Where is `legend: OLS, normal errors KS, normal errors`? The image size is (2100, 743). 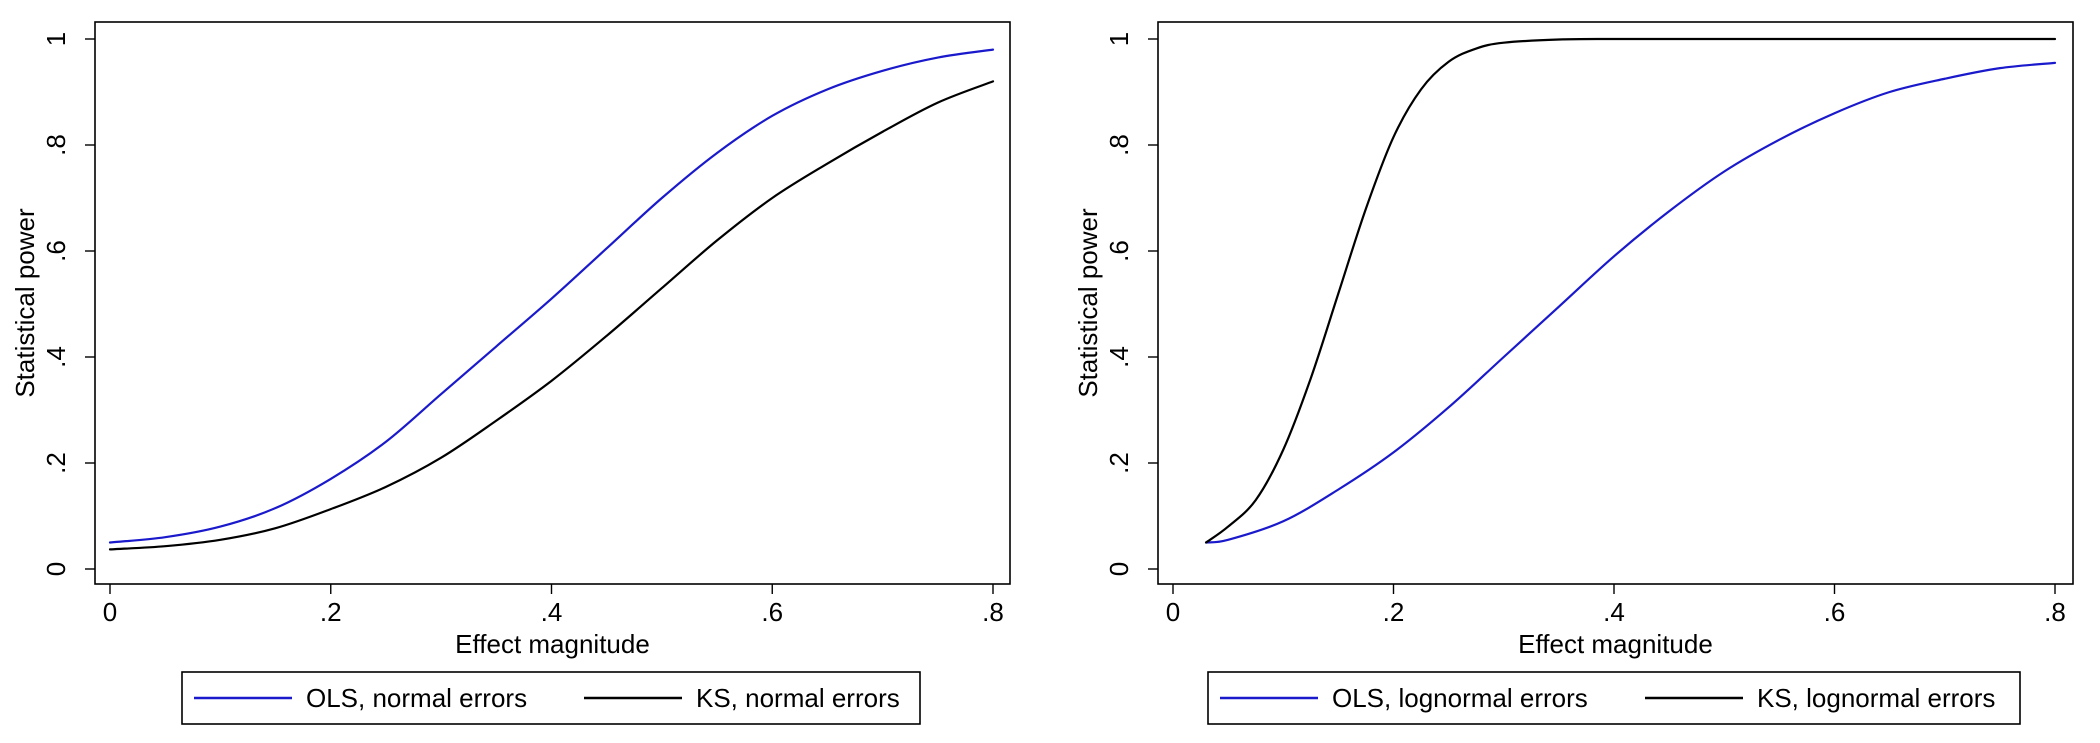
legend: OLS, normal errors KS, normal errors is located at coordinates (551, 698).